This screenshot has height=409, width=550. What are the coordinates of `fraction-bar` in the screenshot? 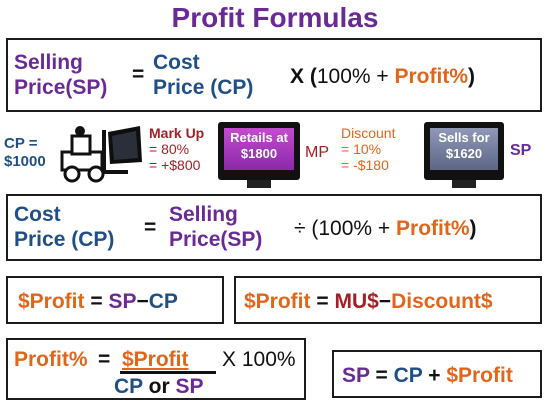 It's located at (168, 372).